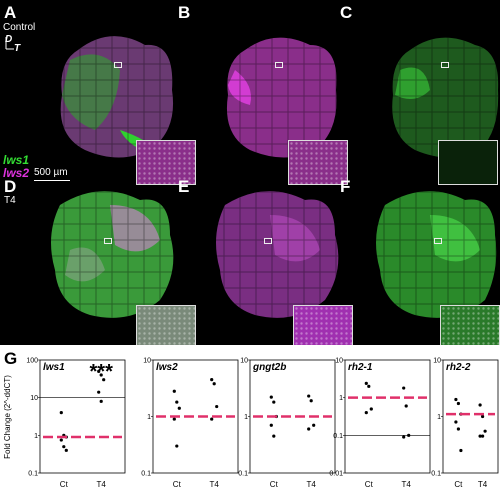 The height and width of the screenshot is (500, 500). Describe the element at coordinates (118, 65) in the screenshot. I see `roi-box-a` at that location.